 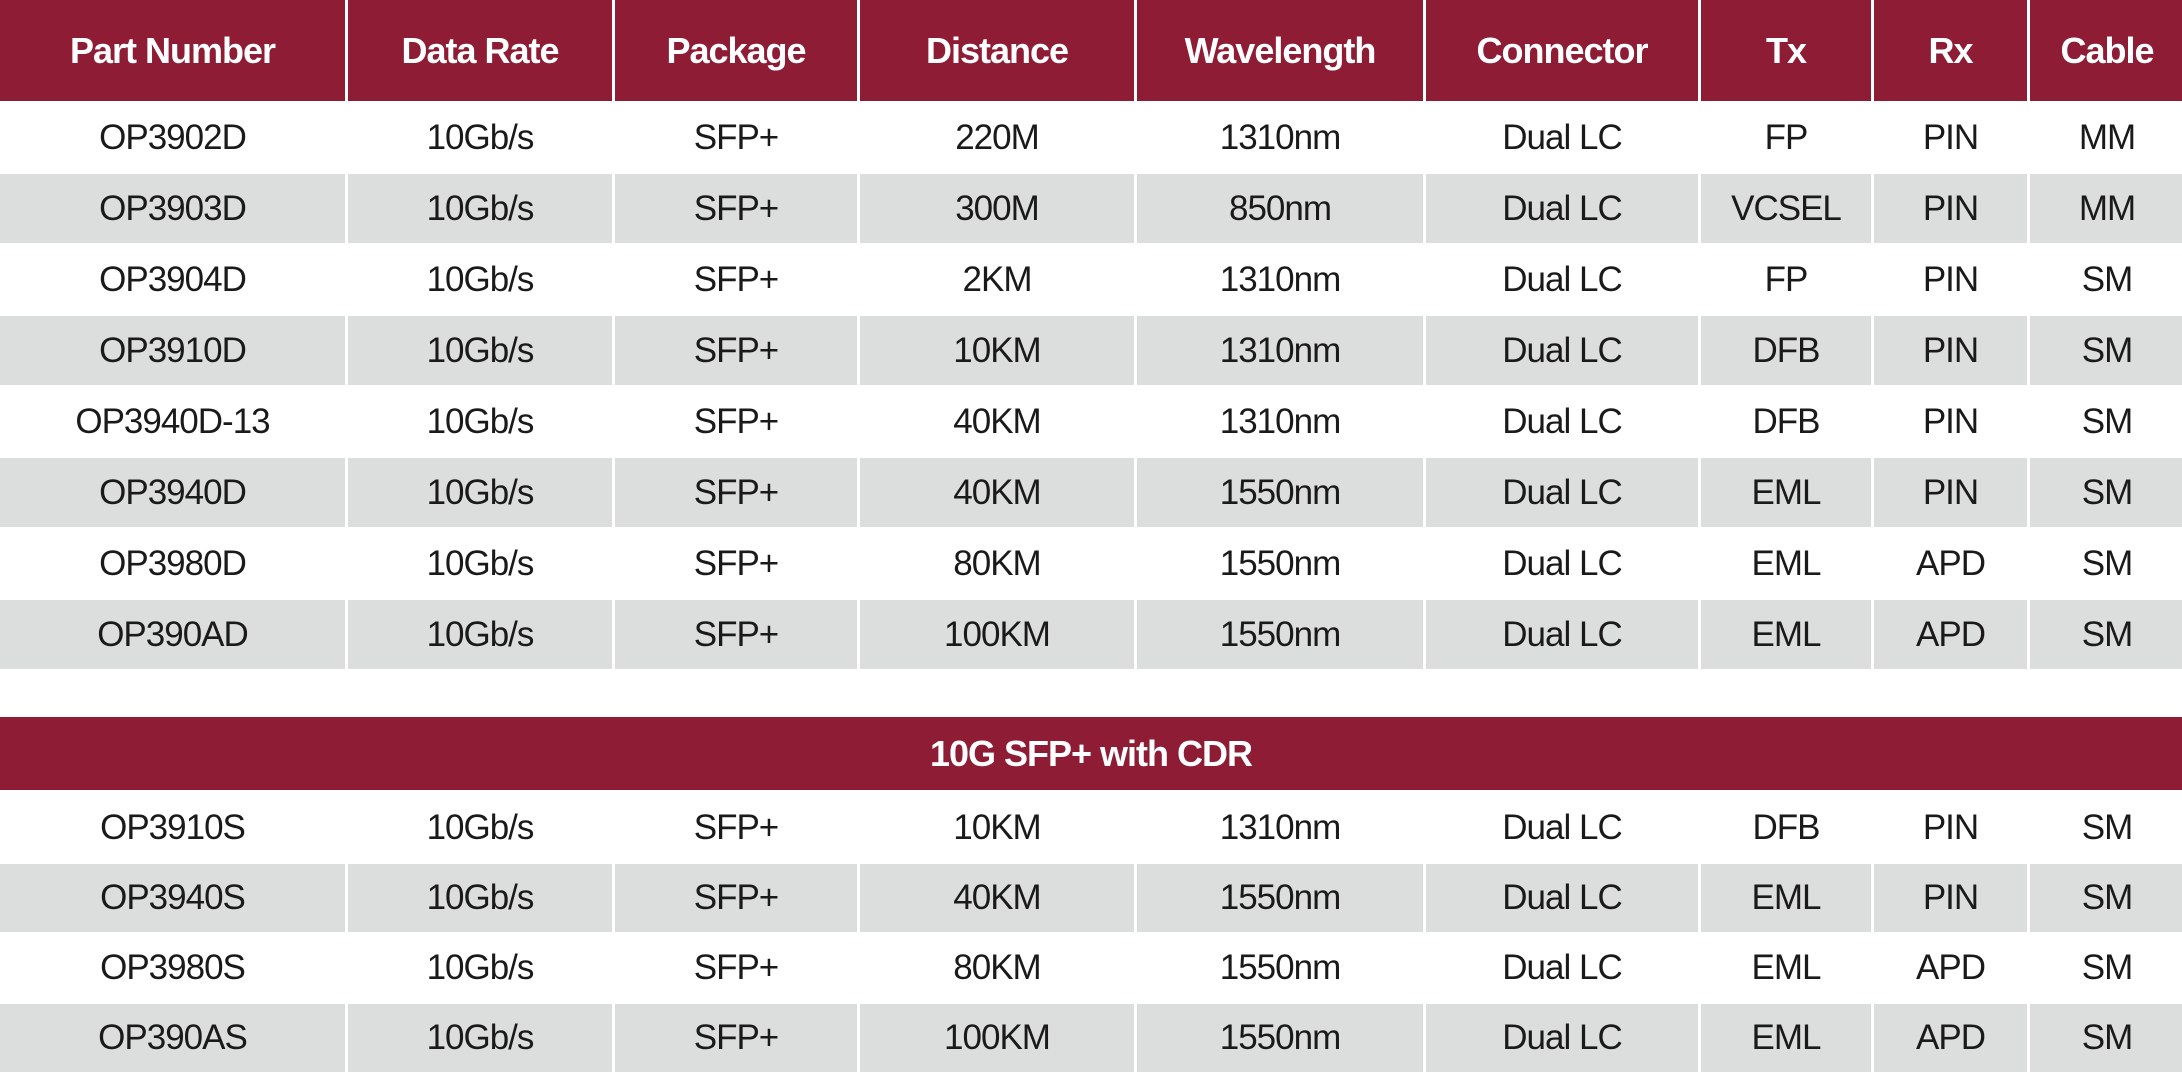 What do you see at coordinates (173, 137) in the screenshot?
I see `table-cell: OP3902D` at bounding box center [173, 137].